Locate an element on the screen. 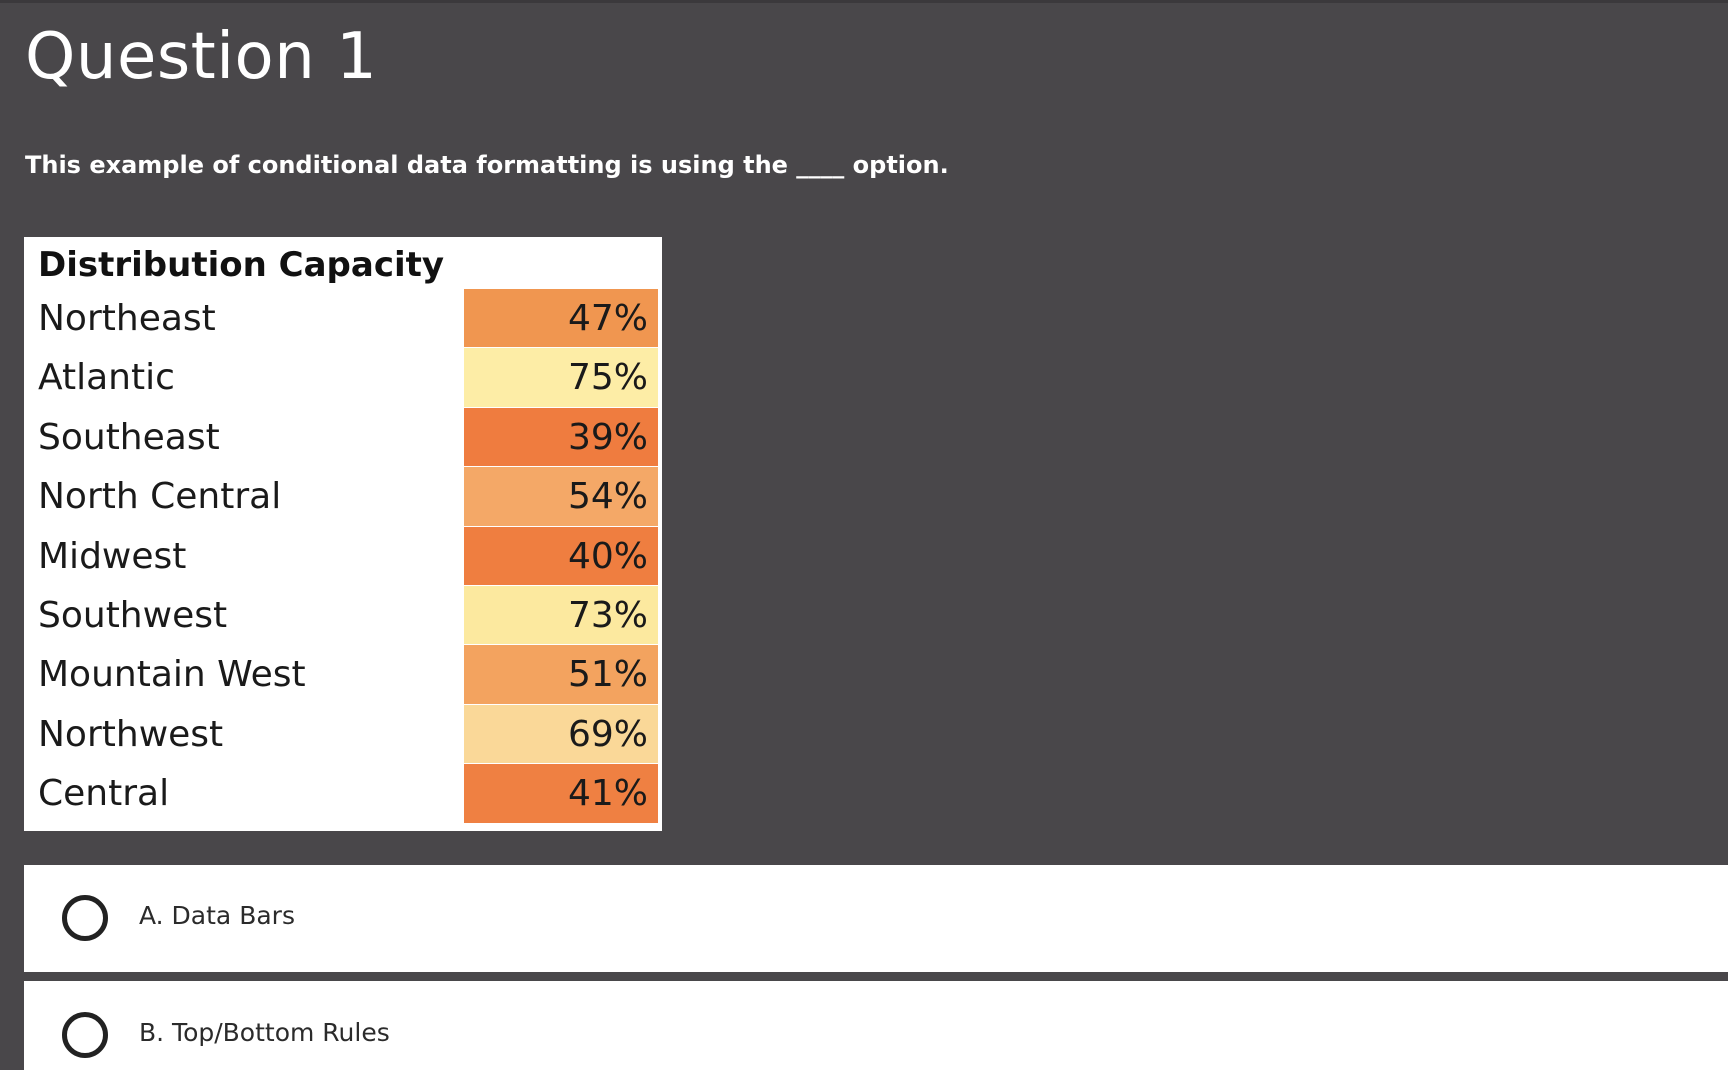 The image size is (1728, 1070). value-text: 54% is located at coordinates (607, 497).